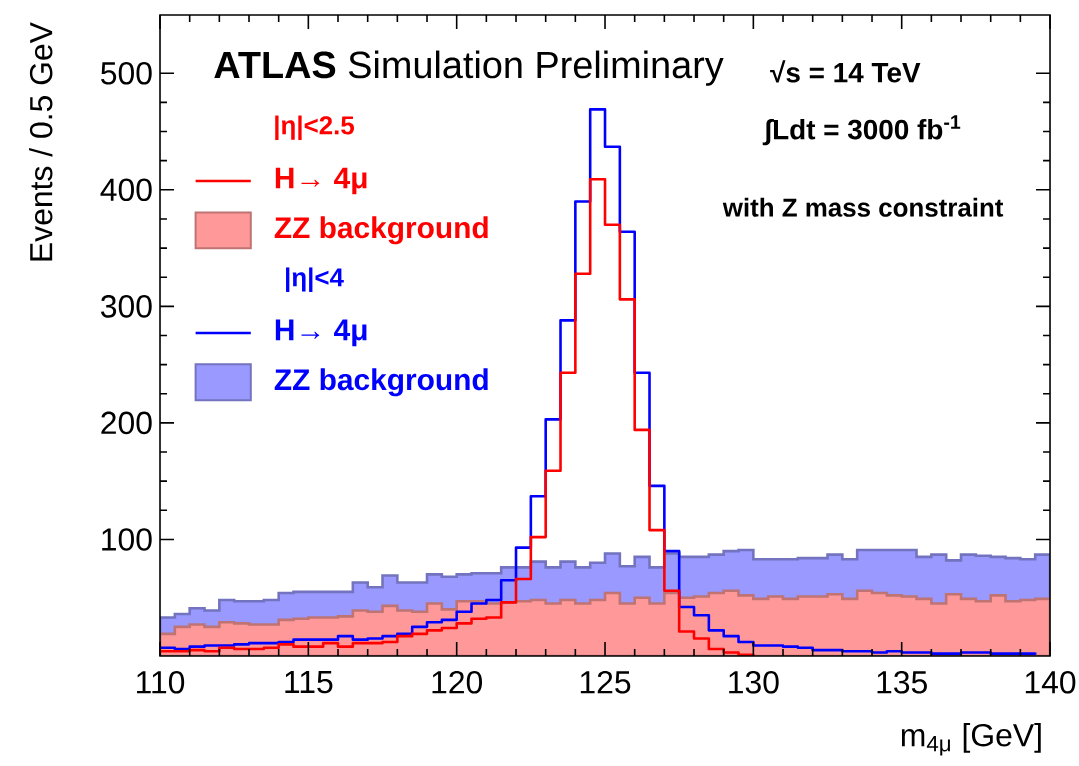  Describe the element at coordinates (971, 739) in the screenshot. I see `x-axis-title: m$_{4μ}$ [GeV]` at that location.